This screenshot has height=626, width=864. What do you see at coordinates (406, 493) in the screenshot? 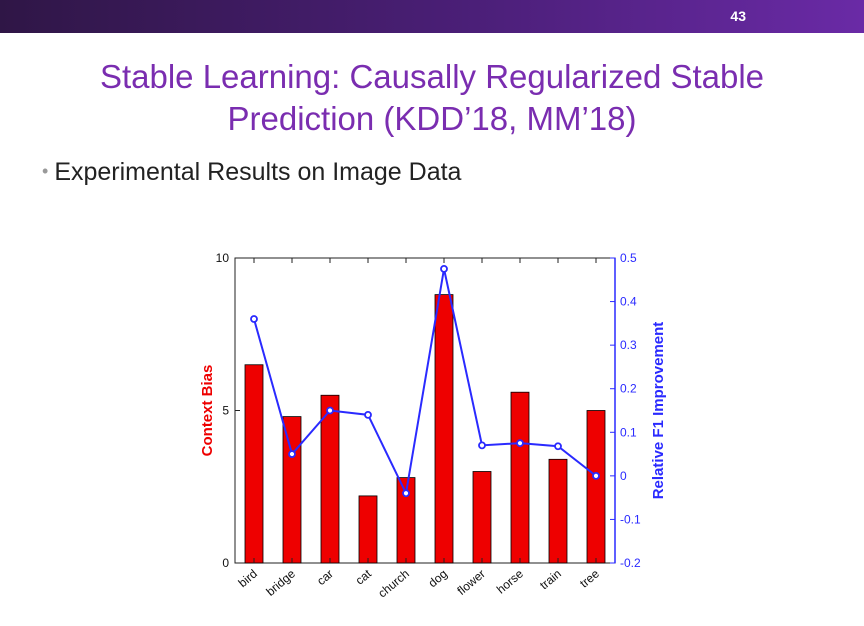
I see `f1-point-church` at bounding box center [406, 493].